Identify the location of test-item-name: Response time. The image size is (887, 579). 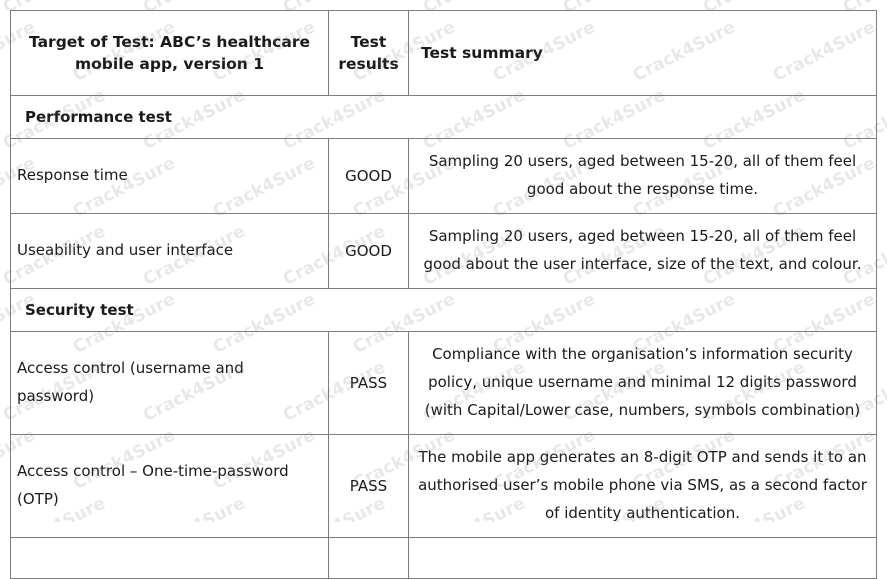
(169, 176).